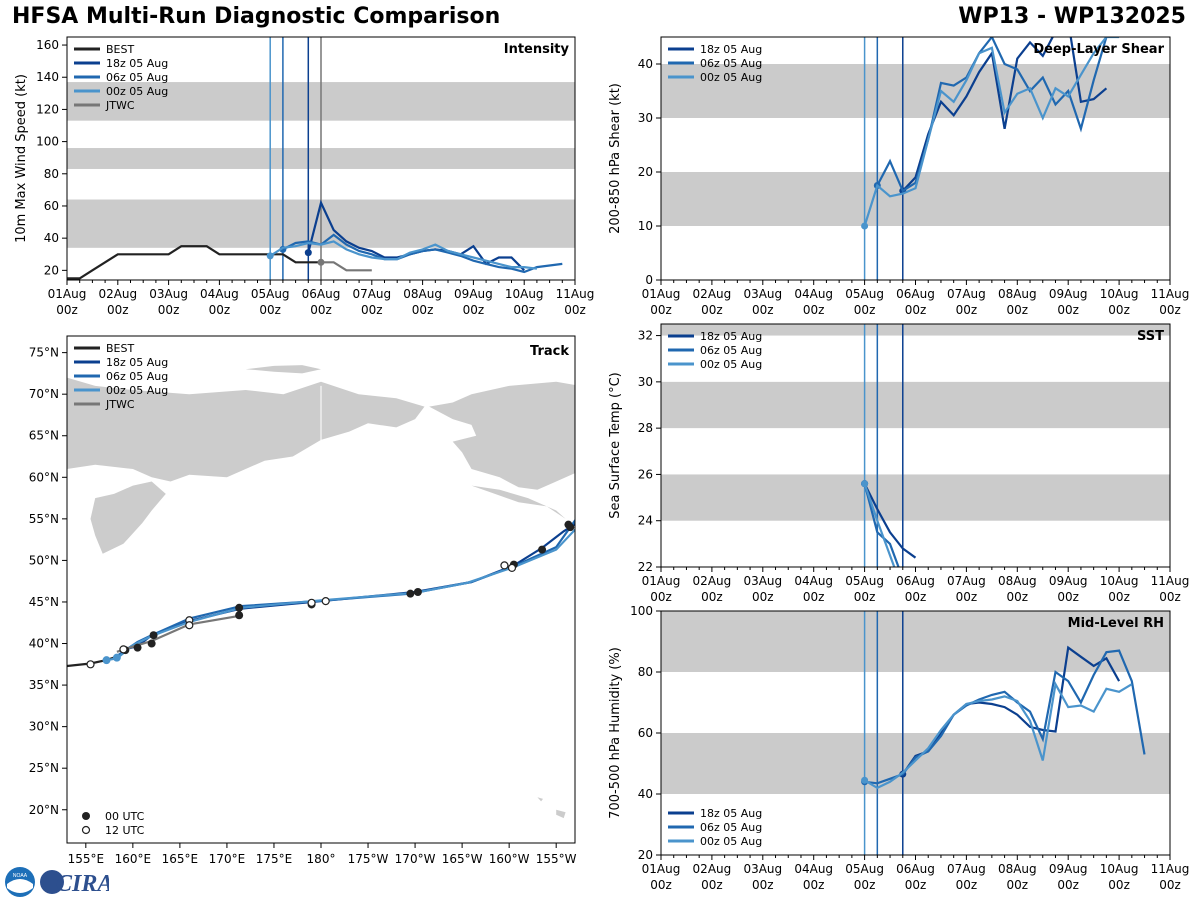  What do you see at coordinates (274, 859) in the screenshot?
I see `x-tick-label: 175°E` at bounding box center [274, 859].